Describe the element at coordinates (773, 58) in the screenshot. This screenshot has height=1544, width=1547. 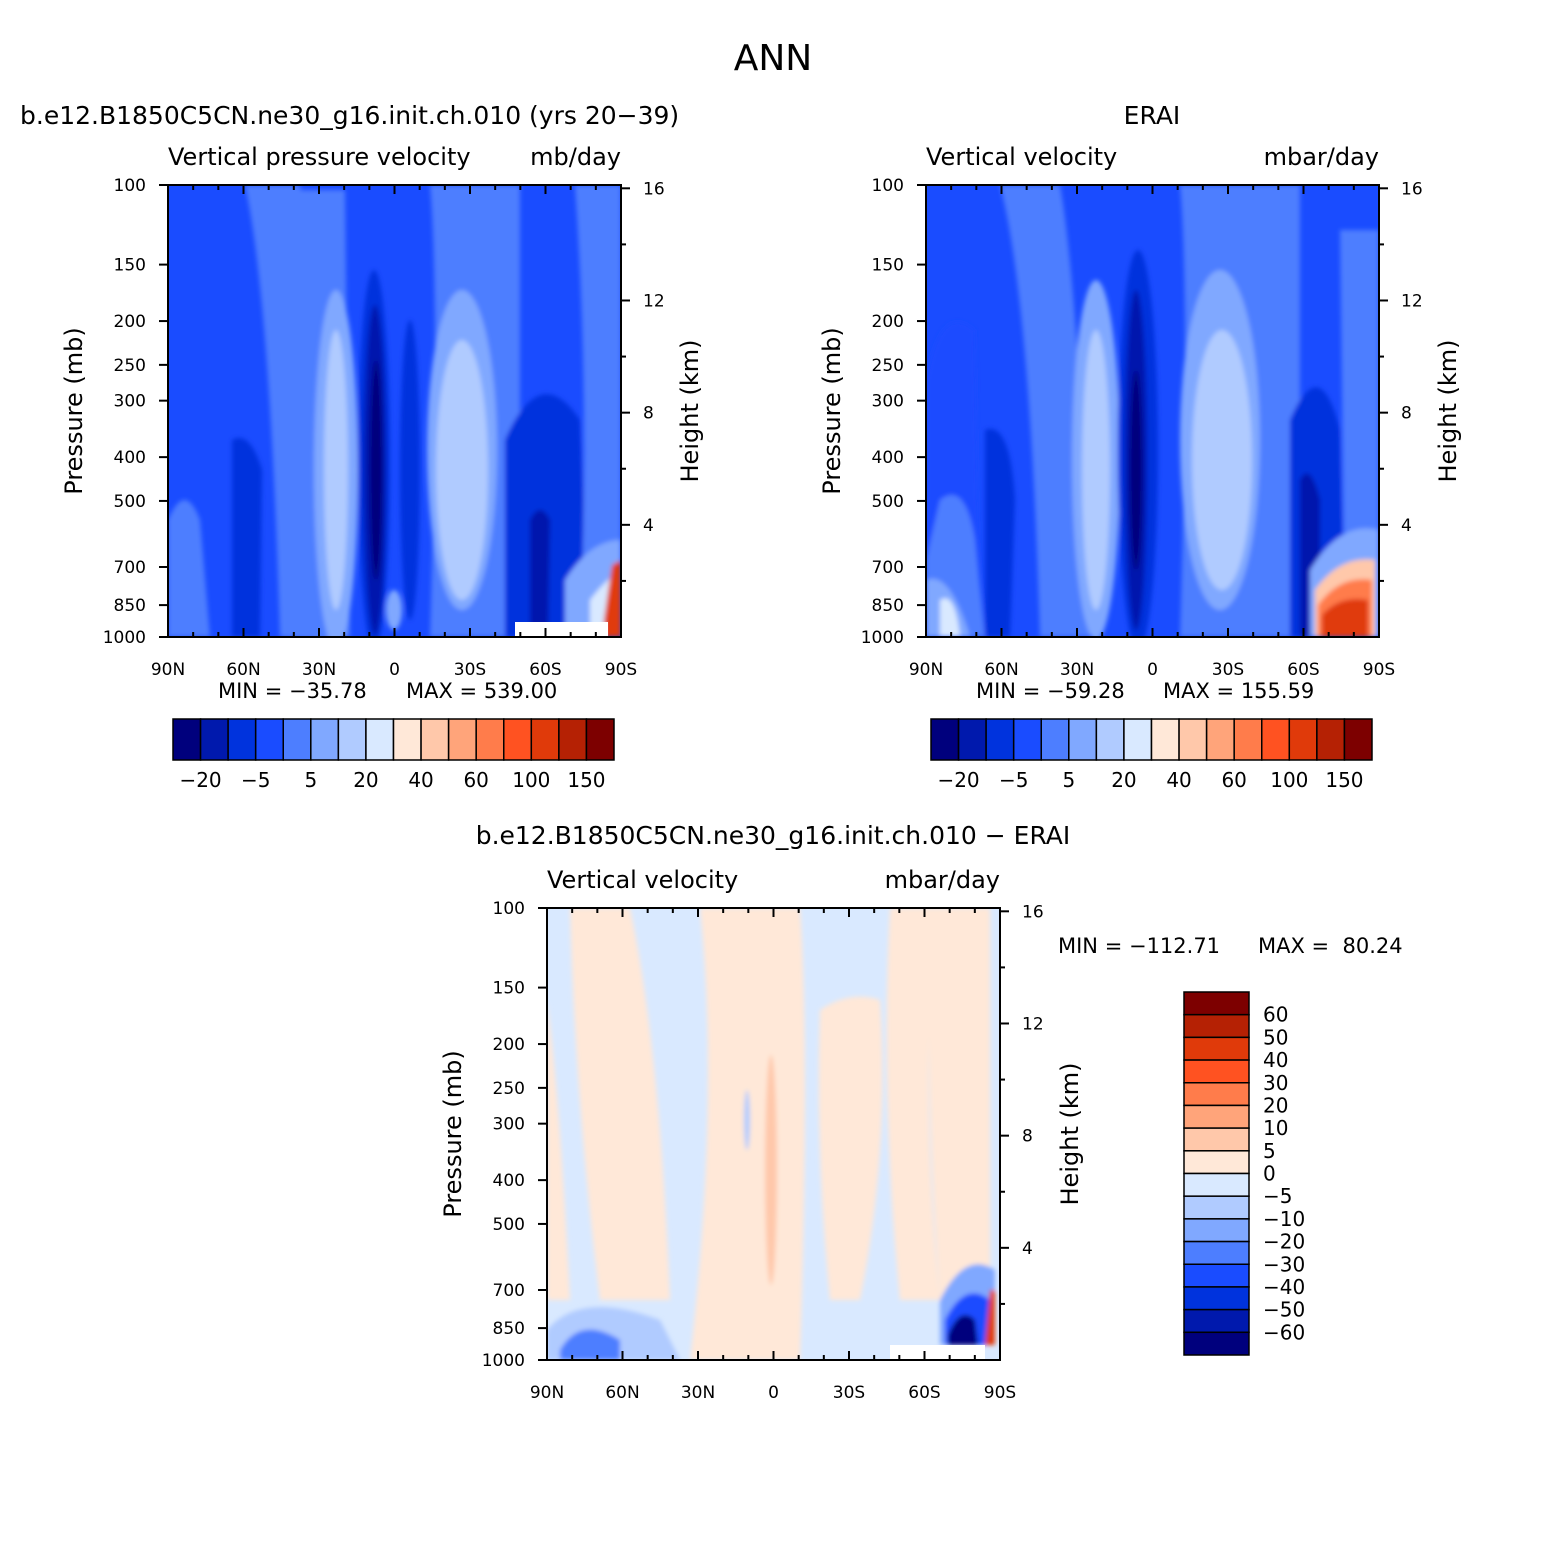
I see `figure-title: ANN` at that location.